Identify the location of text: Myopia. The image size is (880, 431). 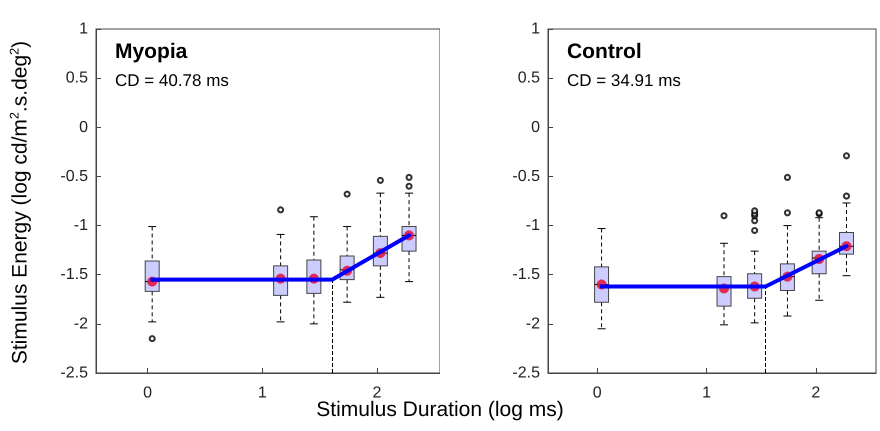
(151, 51).